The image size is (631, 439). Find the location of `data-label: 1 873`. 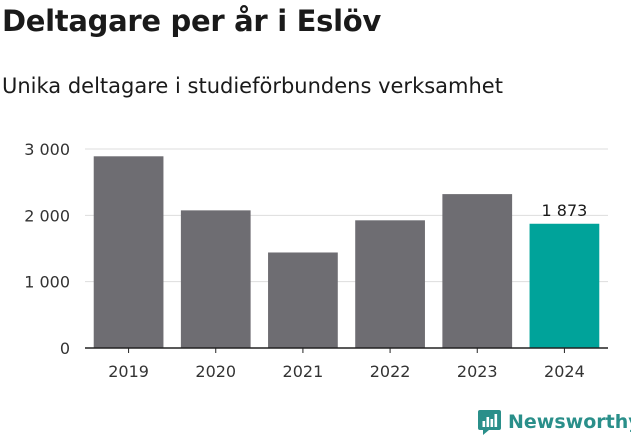

data-label: 1 873 is located at coordinates (565, 210).